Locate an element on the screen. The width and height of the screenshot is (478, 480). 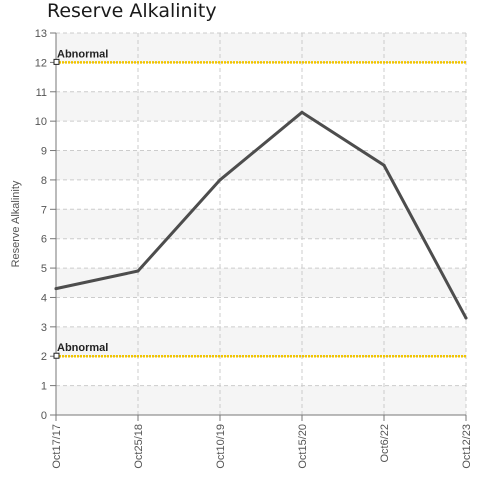
x-tick-label: Oct12/23 is located at coordinates (467, 446).